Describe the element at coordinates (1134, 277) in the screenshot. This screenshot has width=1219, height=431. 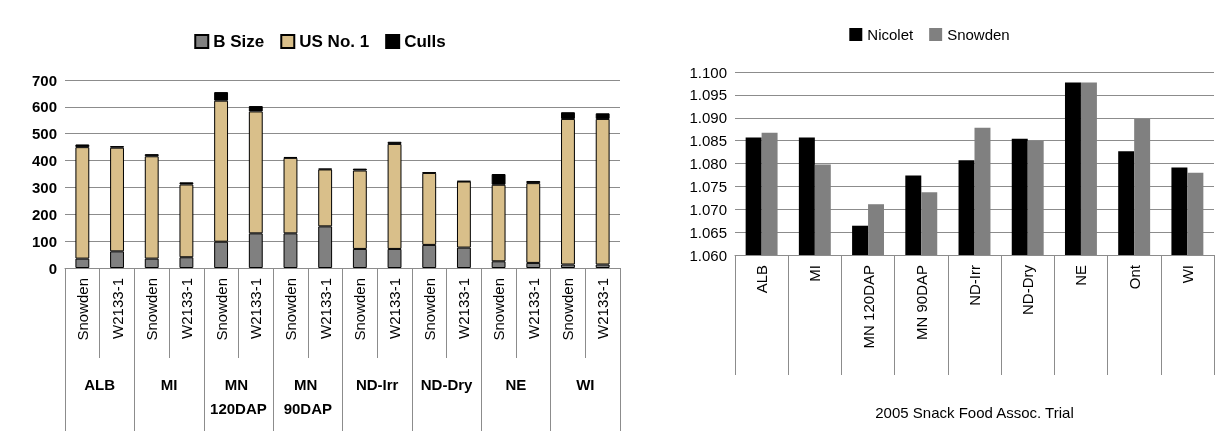
I see `x-tick-label: Ont` at that location.